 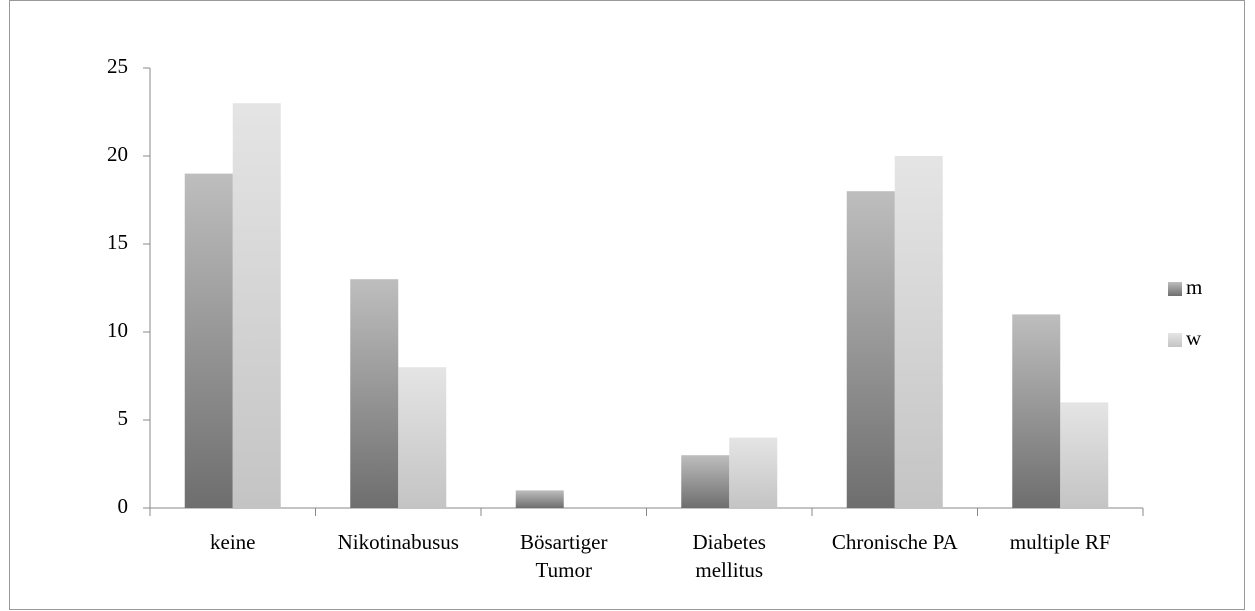 What do you see at coordinates (117, 154) in the screenshot?
I see `y-tick-label: 20` at bounding box center [117, 154].